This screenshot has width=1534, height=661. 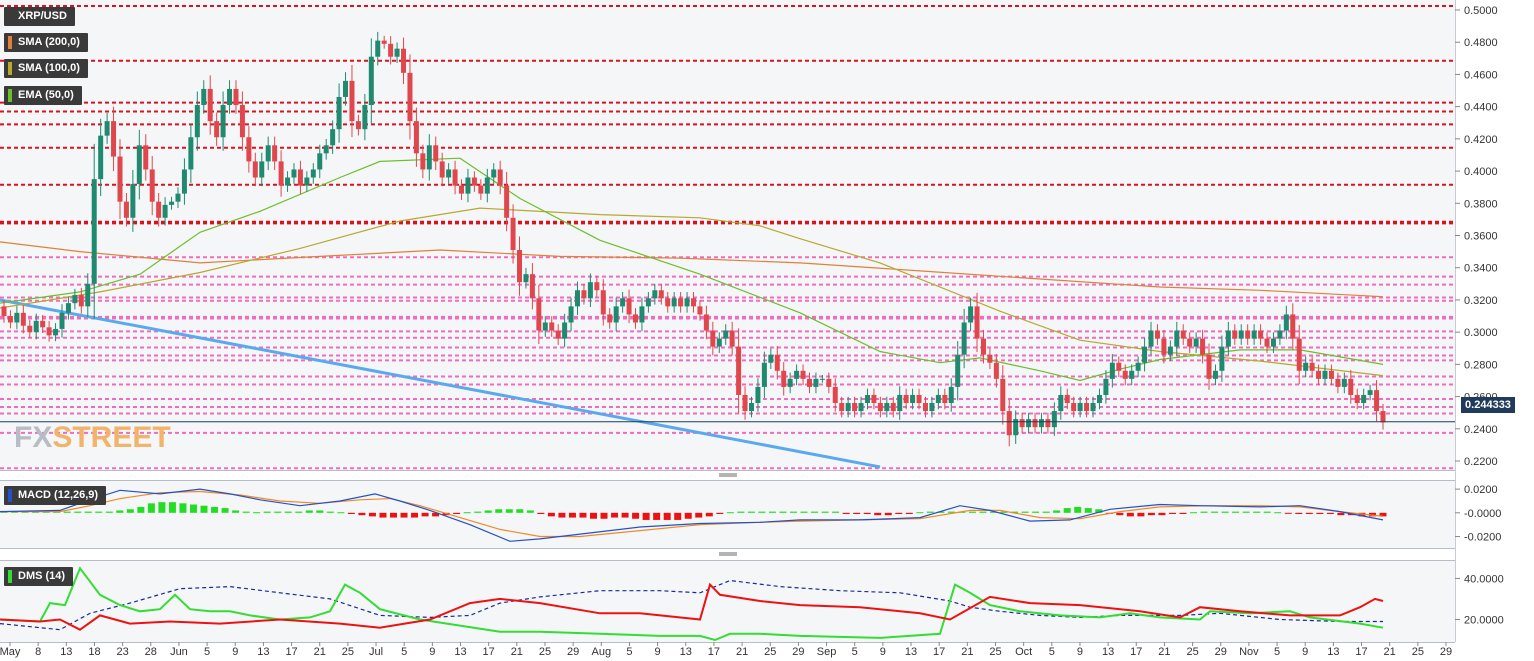 What do you see at coordinates (404, 652) in the screenshot?
I see `date-tick-label: 5` at bounding box center [404, 652].